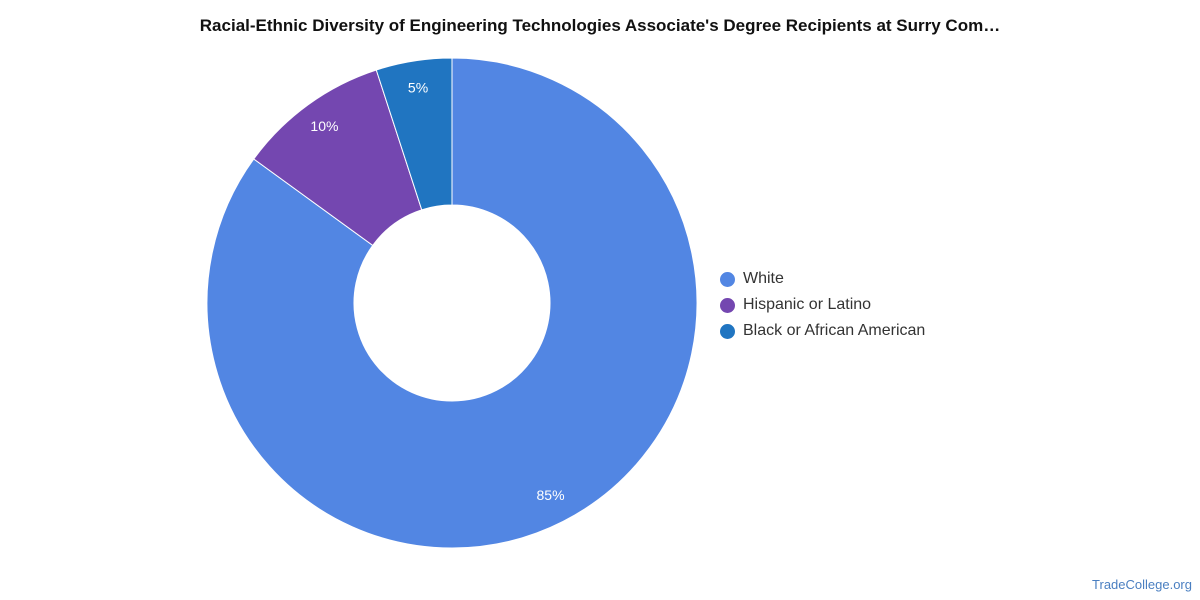 This screenshot has width=1200, height=600. What do you see at coordinates (551, 495) in the screenshot?
I see `slice-label-white: 85%` at bounding box center [551, 495].